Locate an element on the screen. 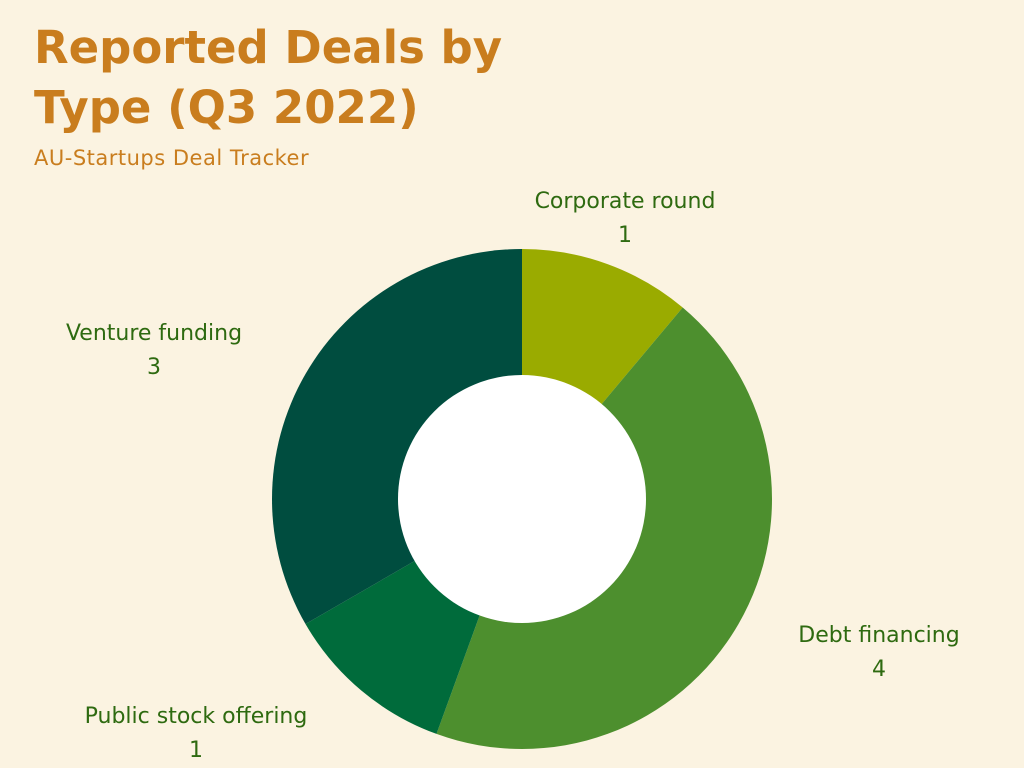 Image resolution: width=1024 pixels, height=768 pixels. chart-subtitle: AU-Startups Deal Tracker is located at coordinates (172, 158).